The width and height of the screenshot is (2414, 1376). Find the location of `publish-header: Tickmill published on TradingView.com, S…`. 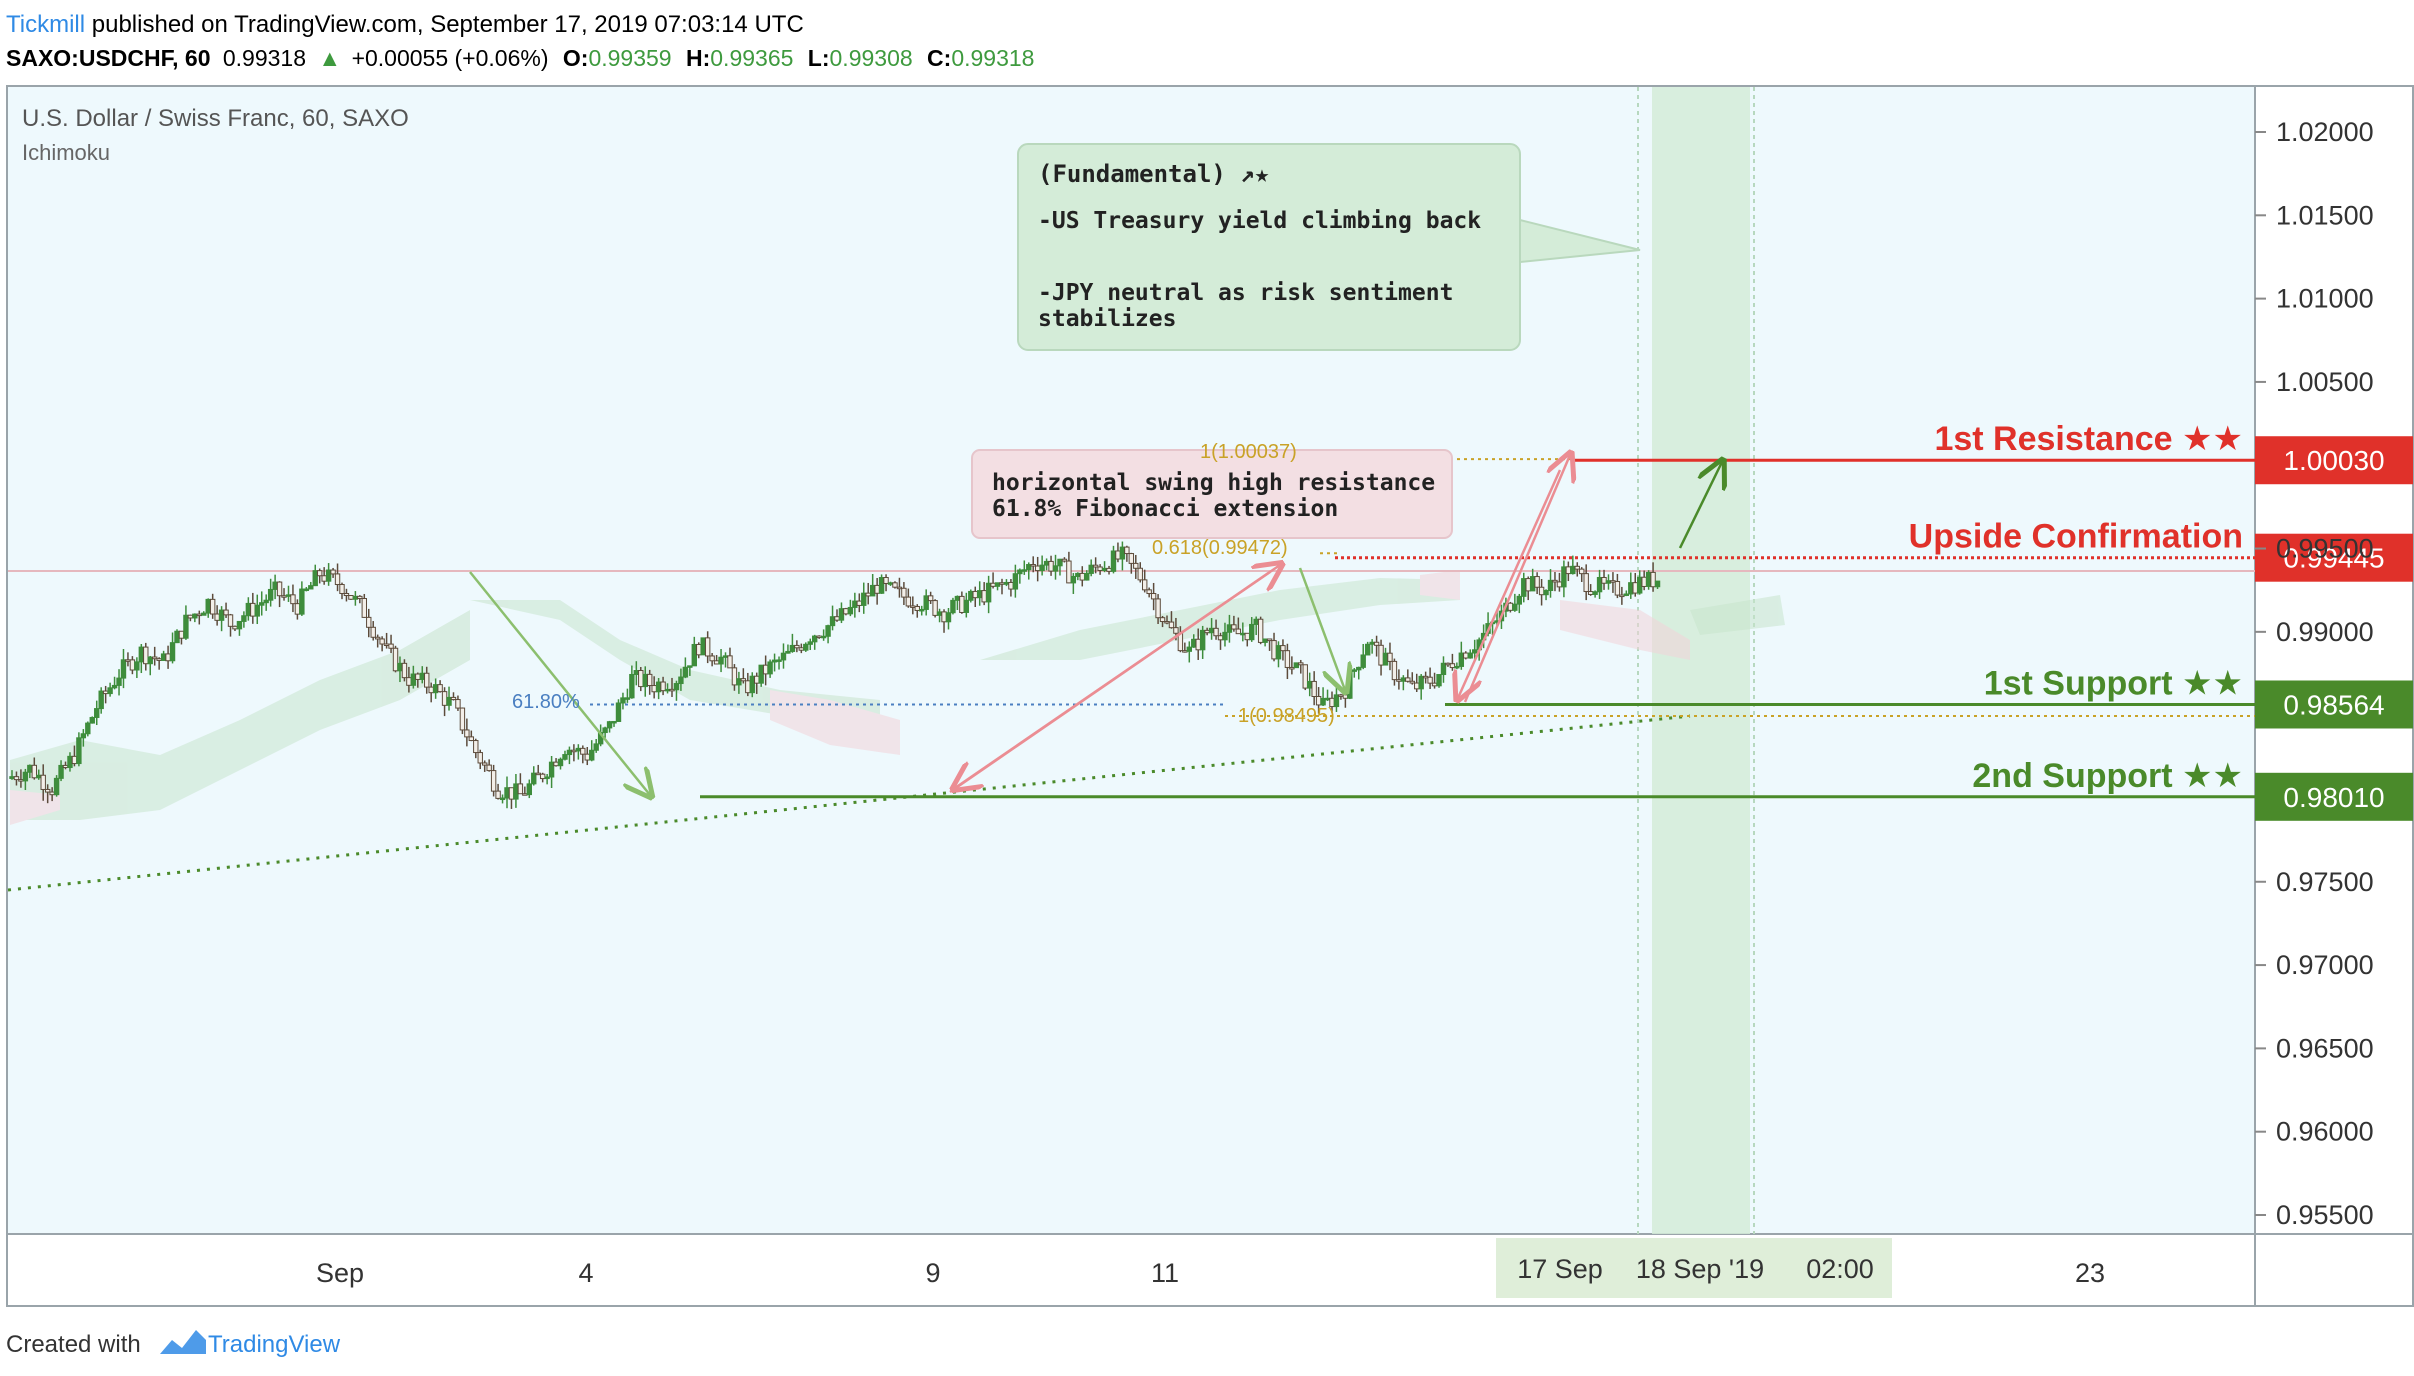

publish-header: Tickmill published on TradingView.com, S… is located at coordinates (520, 41).